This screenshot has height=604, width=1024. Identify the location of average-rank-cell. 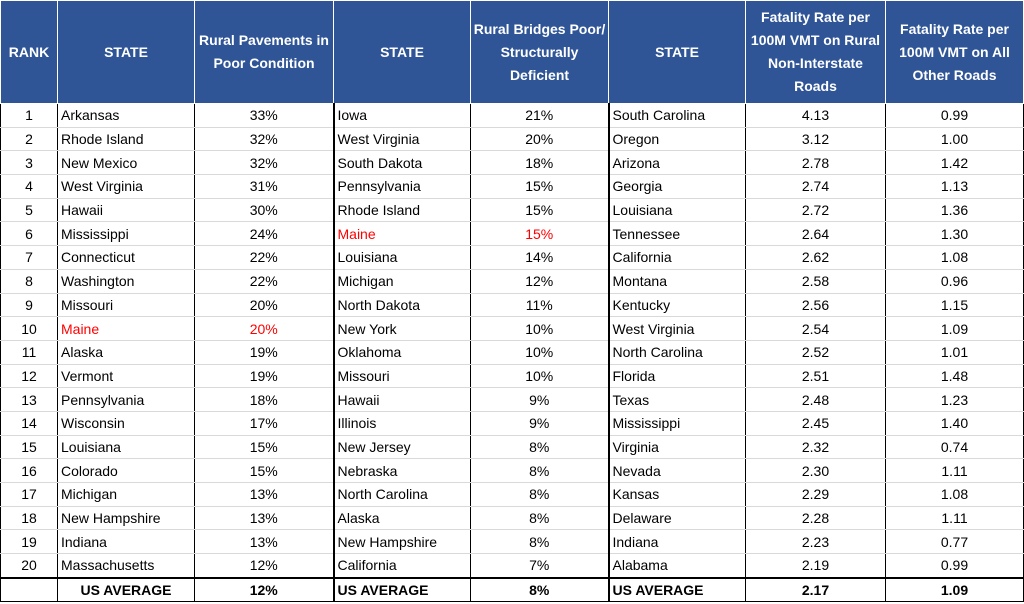
(29, 589).